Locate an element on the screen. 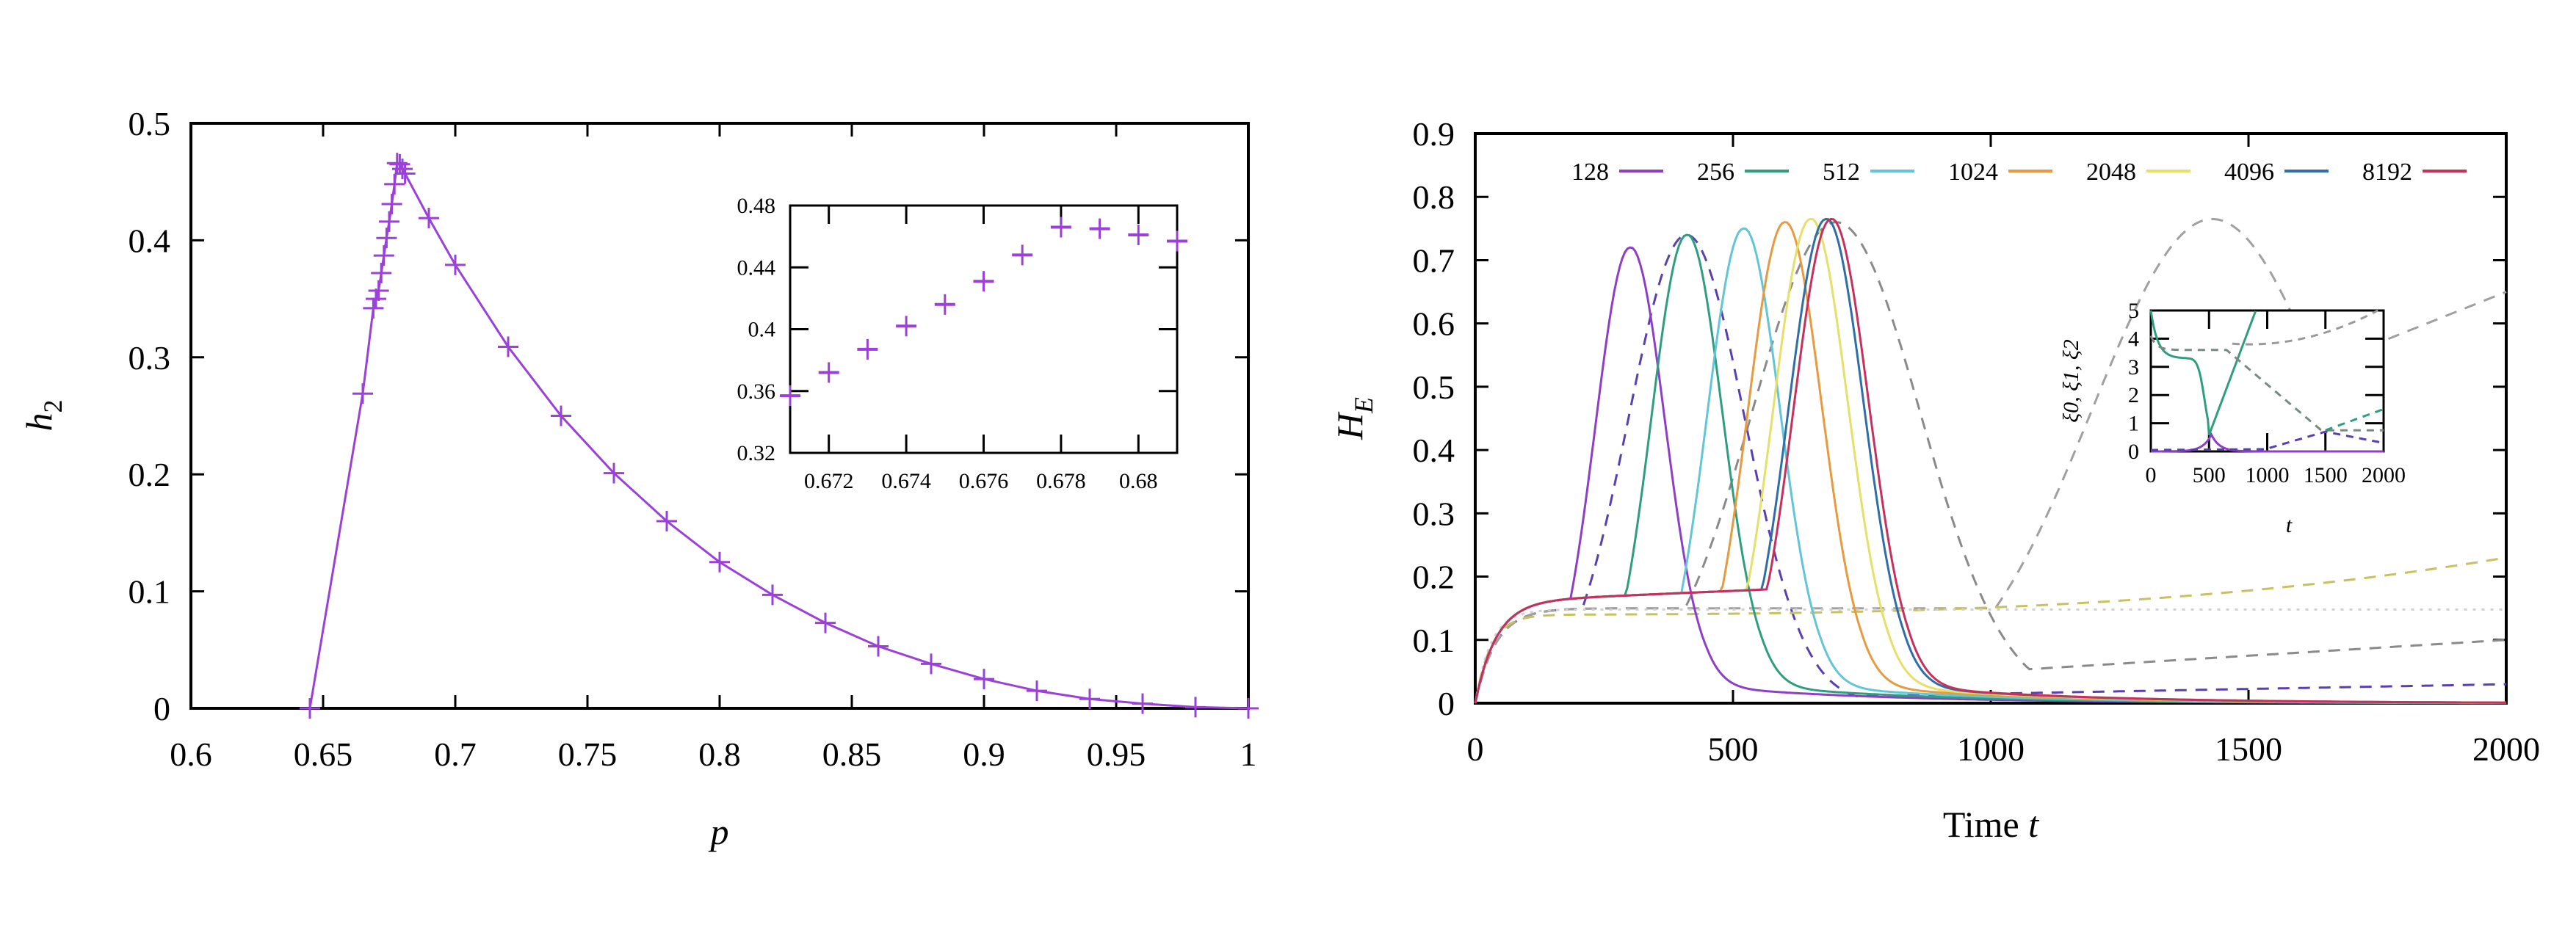  right-x-axis-title: Time t is located at coordinates (1991, 824).